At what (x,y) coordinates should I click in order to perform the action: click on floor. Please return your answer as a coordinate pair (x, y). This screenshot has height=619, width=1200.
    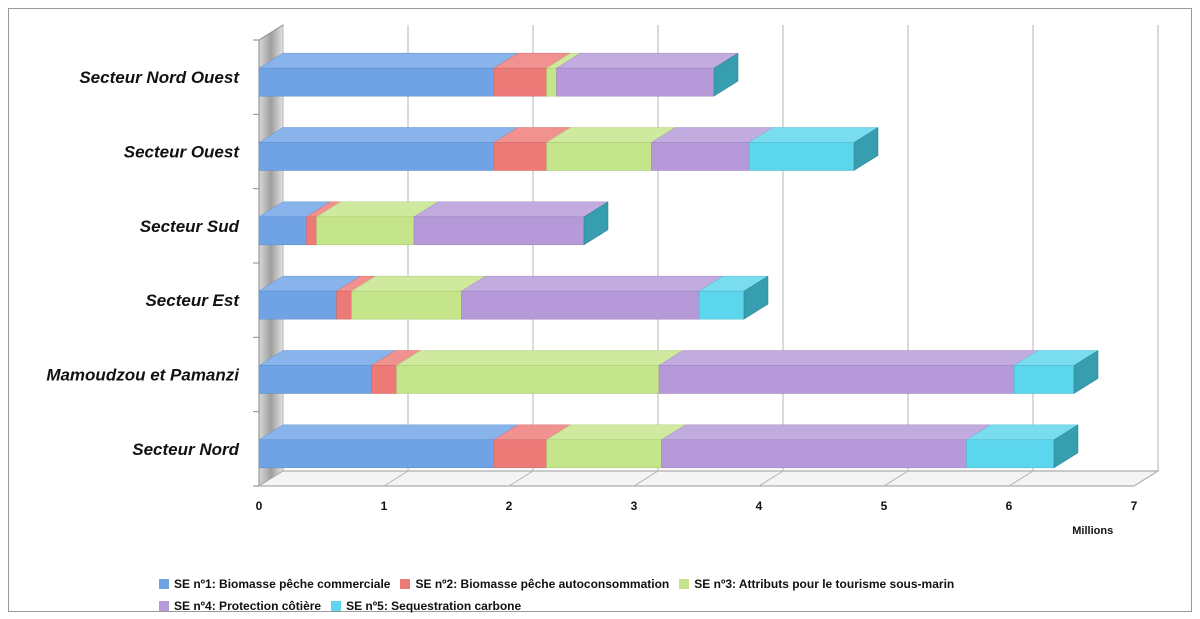
    Looking at the image, I should click on (708, 478).